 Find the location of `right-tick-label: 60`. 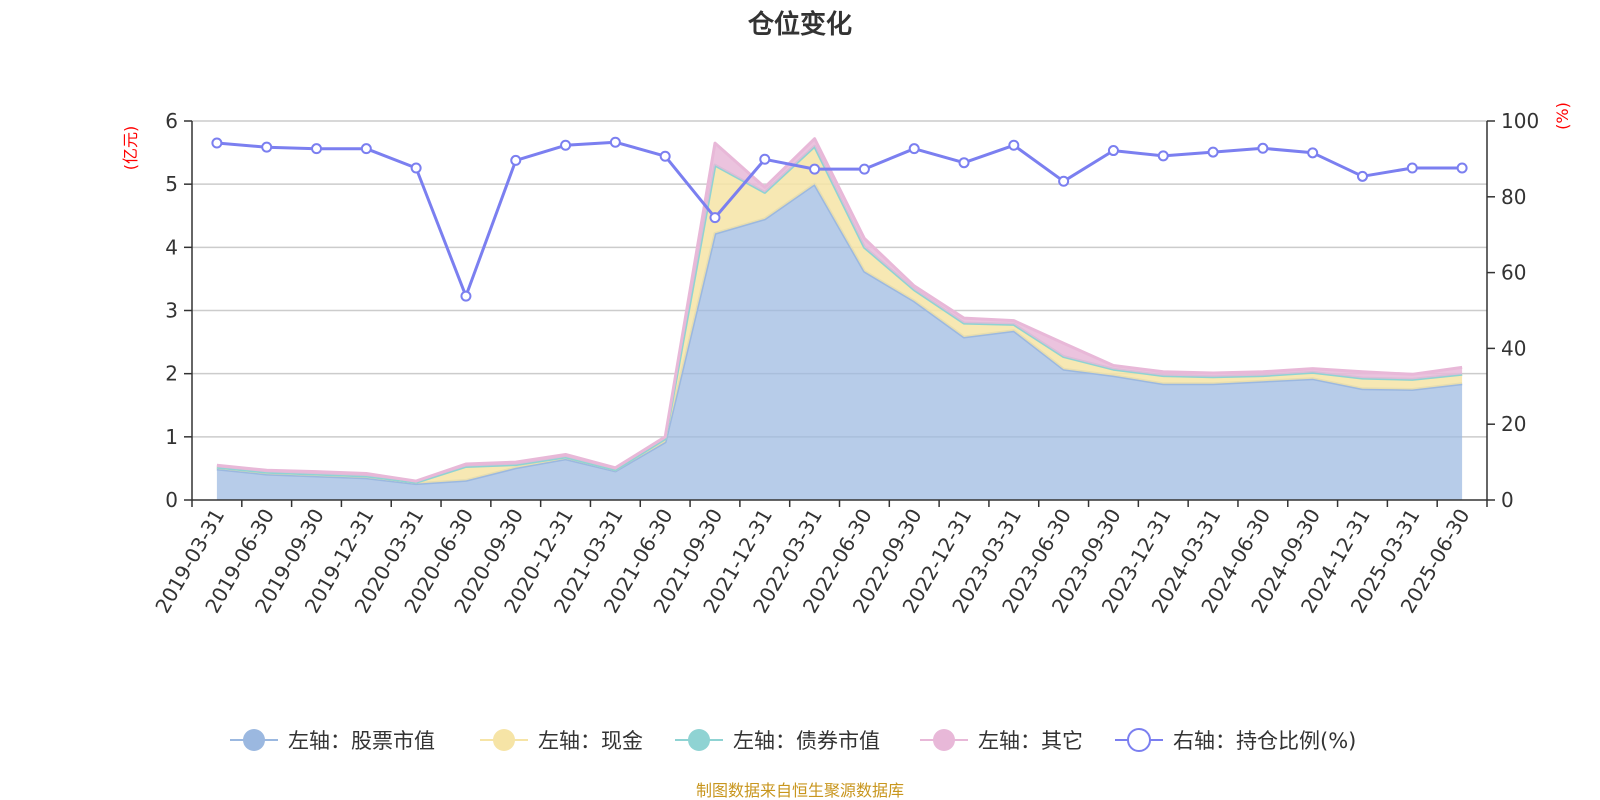

right-tick-label: 60 is located at coordinates (1513, 273).